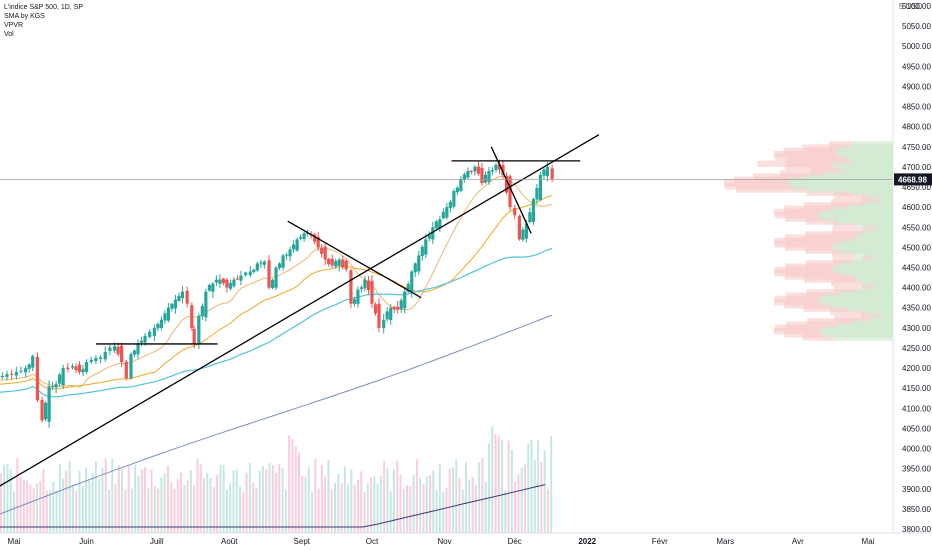 This screenshot has width=932, height=550. Describe the element at coordinates (911, 6) in the screenshot. I see `currency-label: 5 USD` at that location.